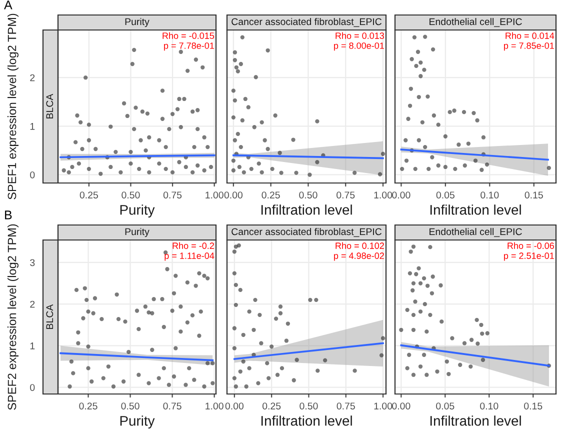 Image resolution: width=564 pixels, height=433 pixels. Describe the element at coordinates (12, 107) in the screenshot. I see `y-axis-title: SPEF1 expression level (log2 TPM)` at that location.